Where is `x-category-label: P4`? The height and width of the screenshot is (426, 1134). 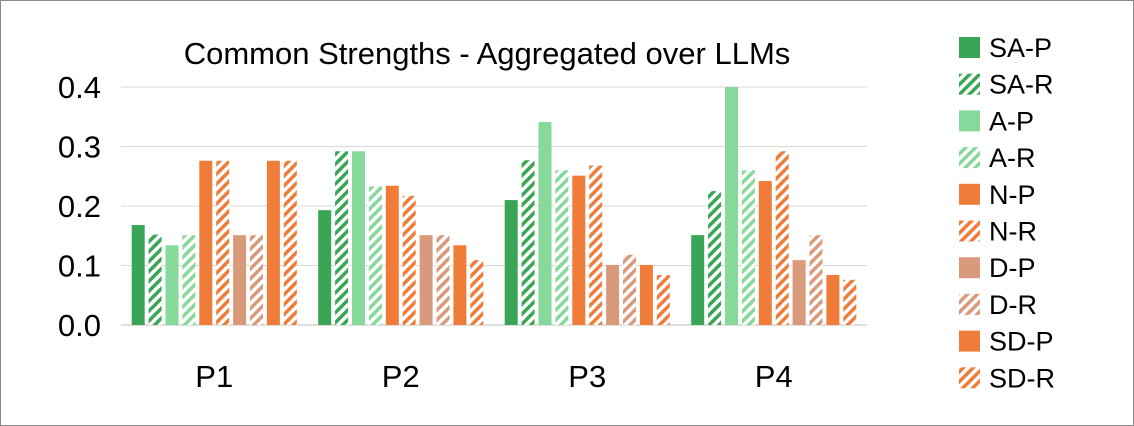
x-category-label: P4 is located at coordinates (774, 376).